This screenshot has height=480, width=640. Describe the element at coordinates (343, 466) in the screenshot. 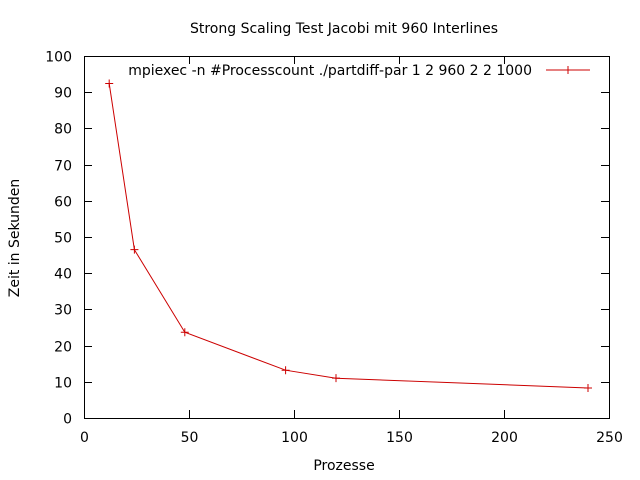

I see `x-axis-label: Prozesse` at that location.